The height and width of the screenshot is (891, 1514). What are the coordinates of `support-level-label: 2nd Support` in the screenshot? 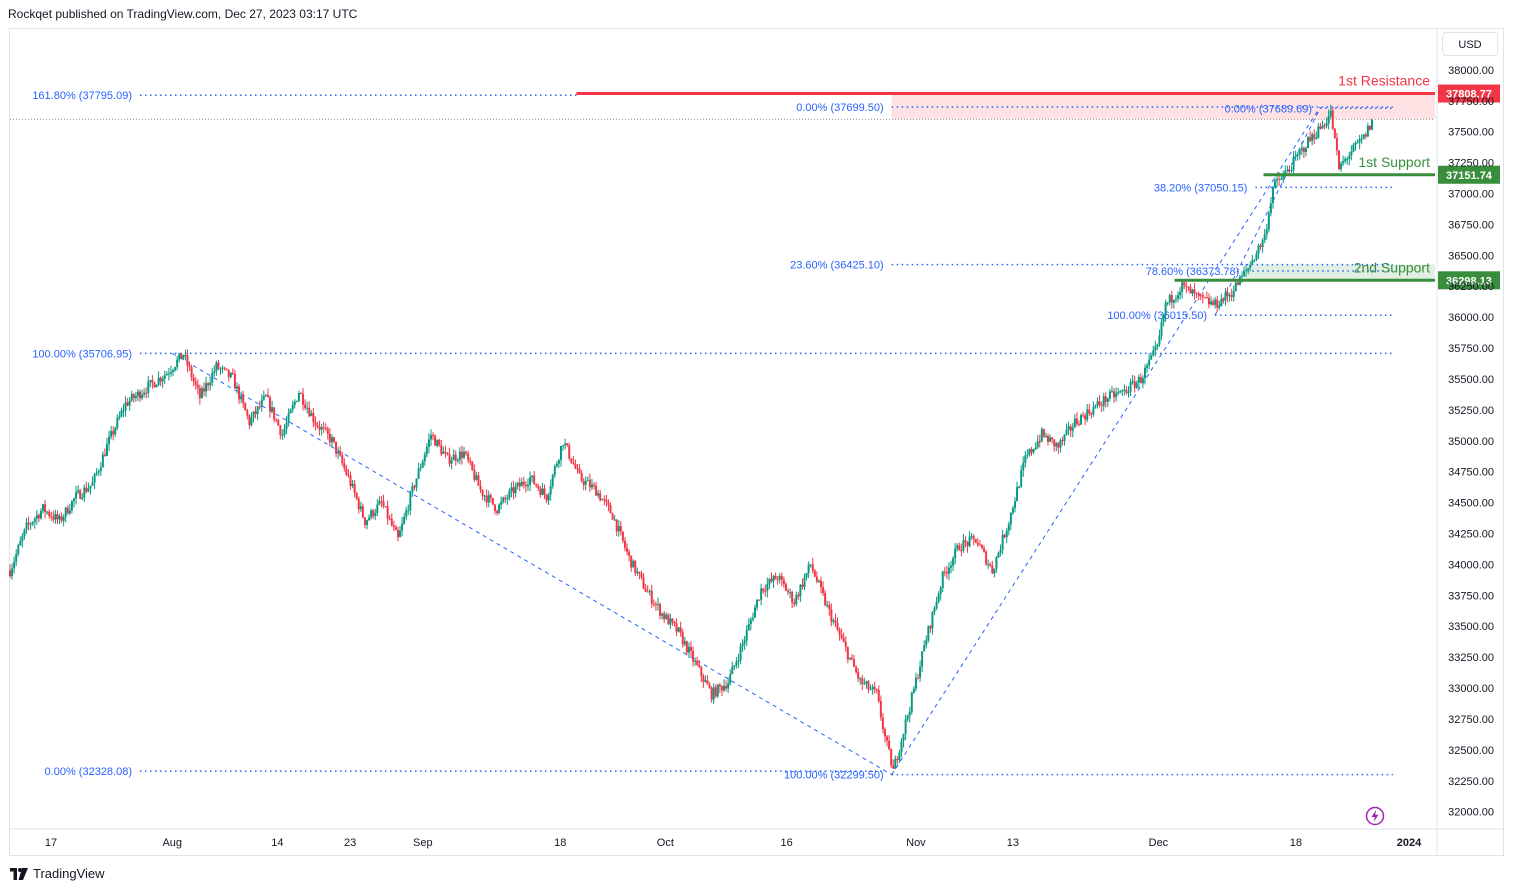 It's located at (1392, 267).